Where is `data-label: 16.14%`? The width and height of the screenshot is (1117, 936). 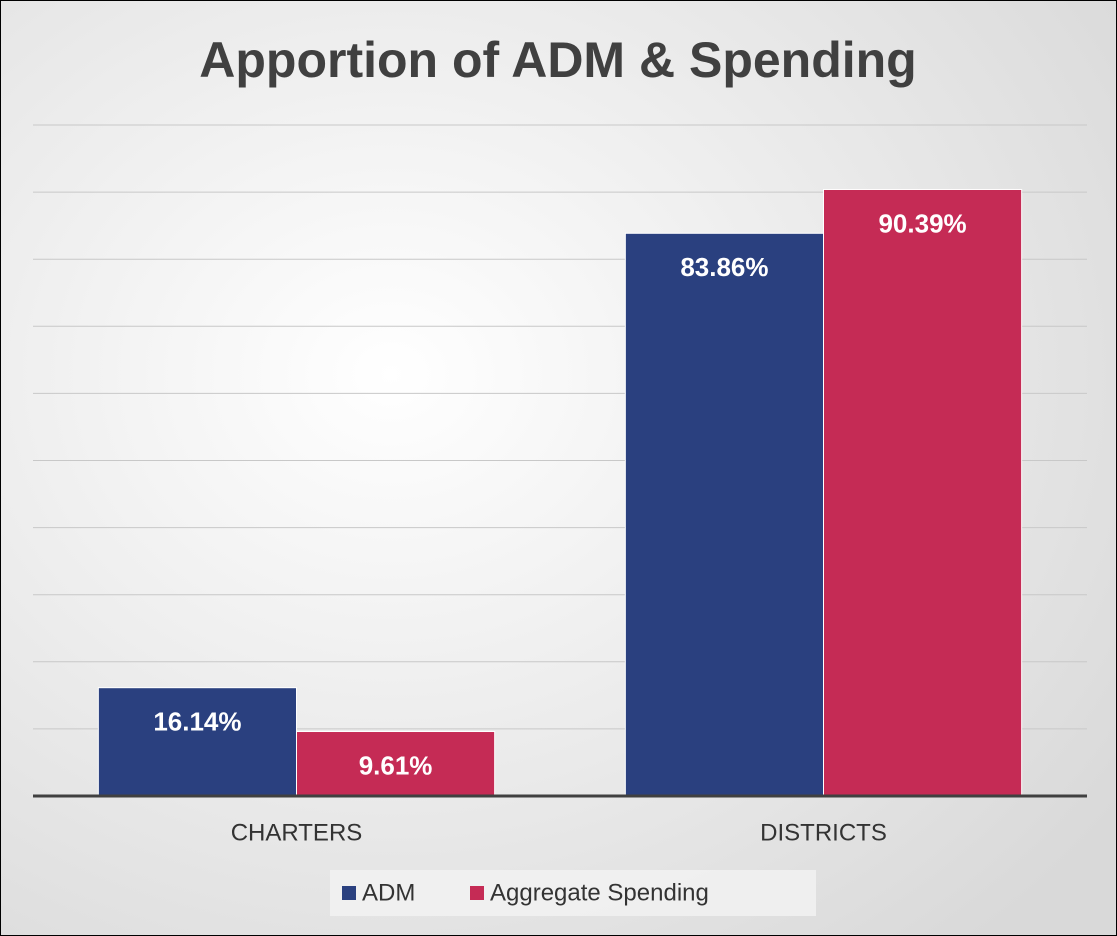 data-label: 16.14% is located at coordinates (197, 722).